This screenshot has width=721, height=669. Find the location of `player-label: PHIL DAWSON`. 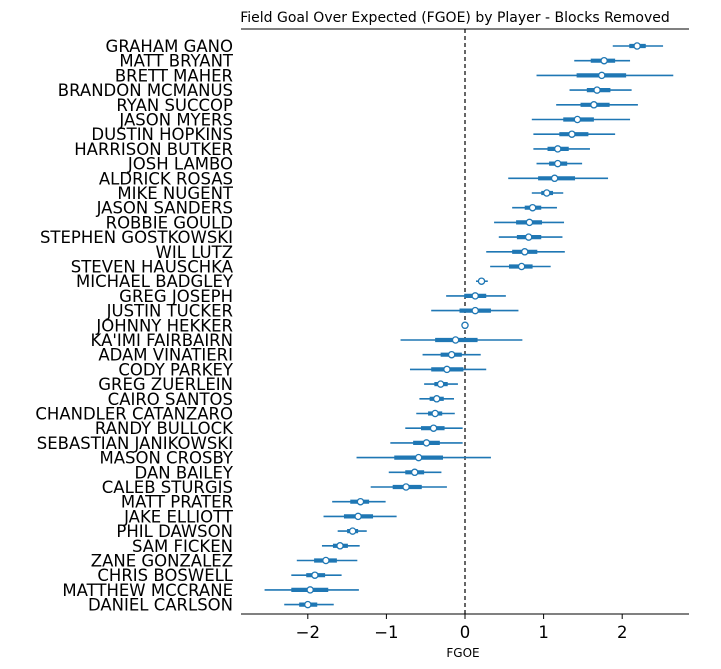

player-label: PHIL DAWSON is located at coordinates (174, 531).